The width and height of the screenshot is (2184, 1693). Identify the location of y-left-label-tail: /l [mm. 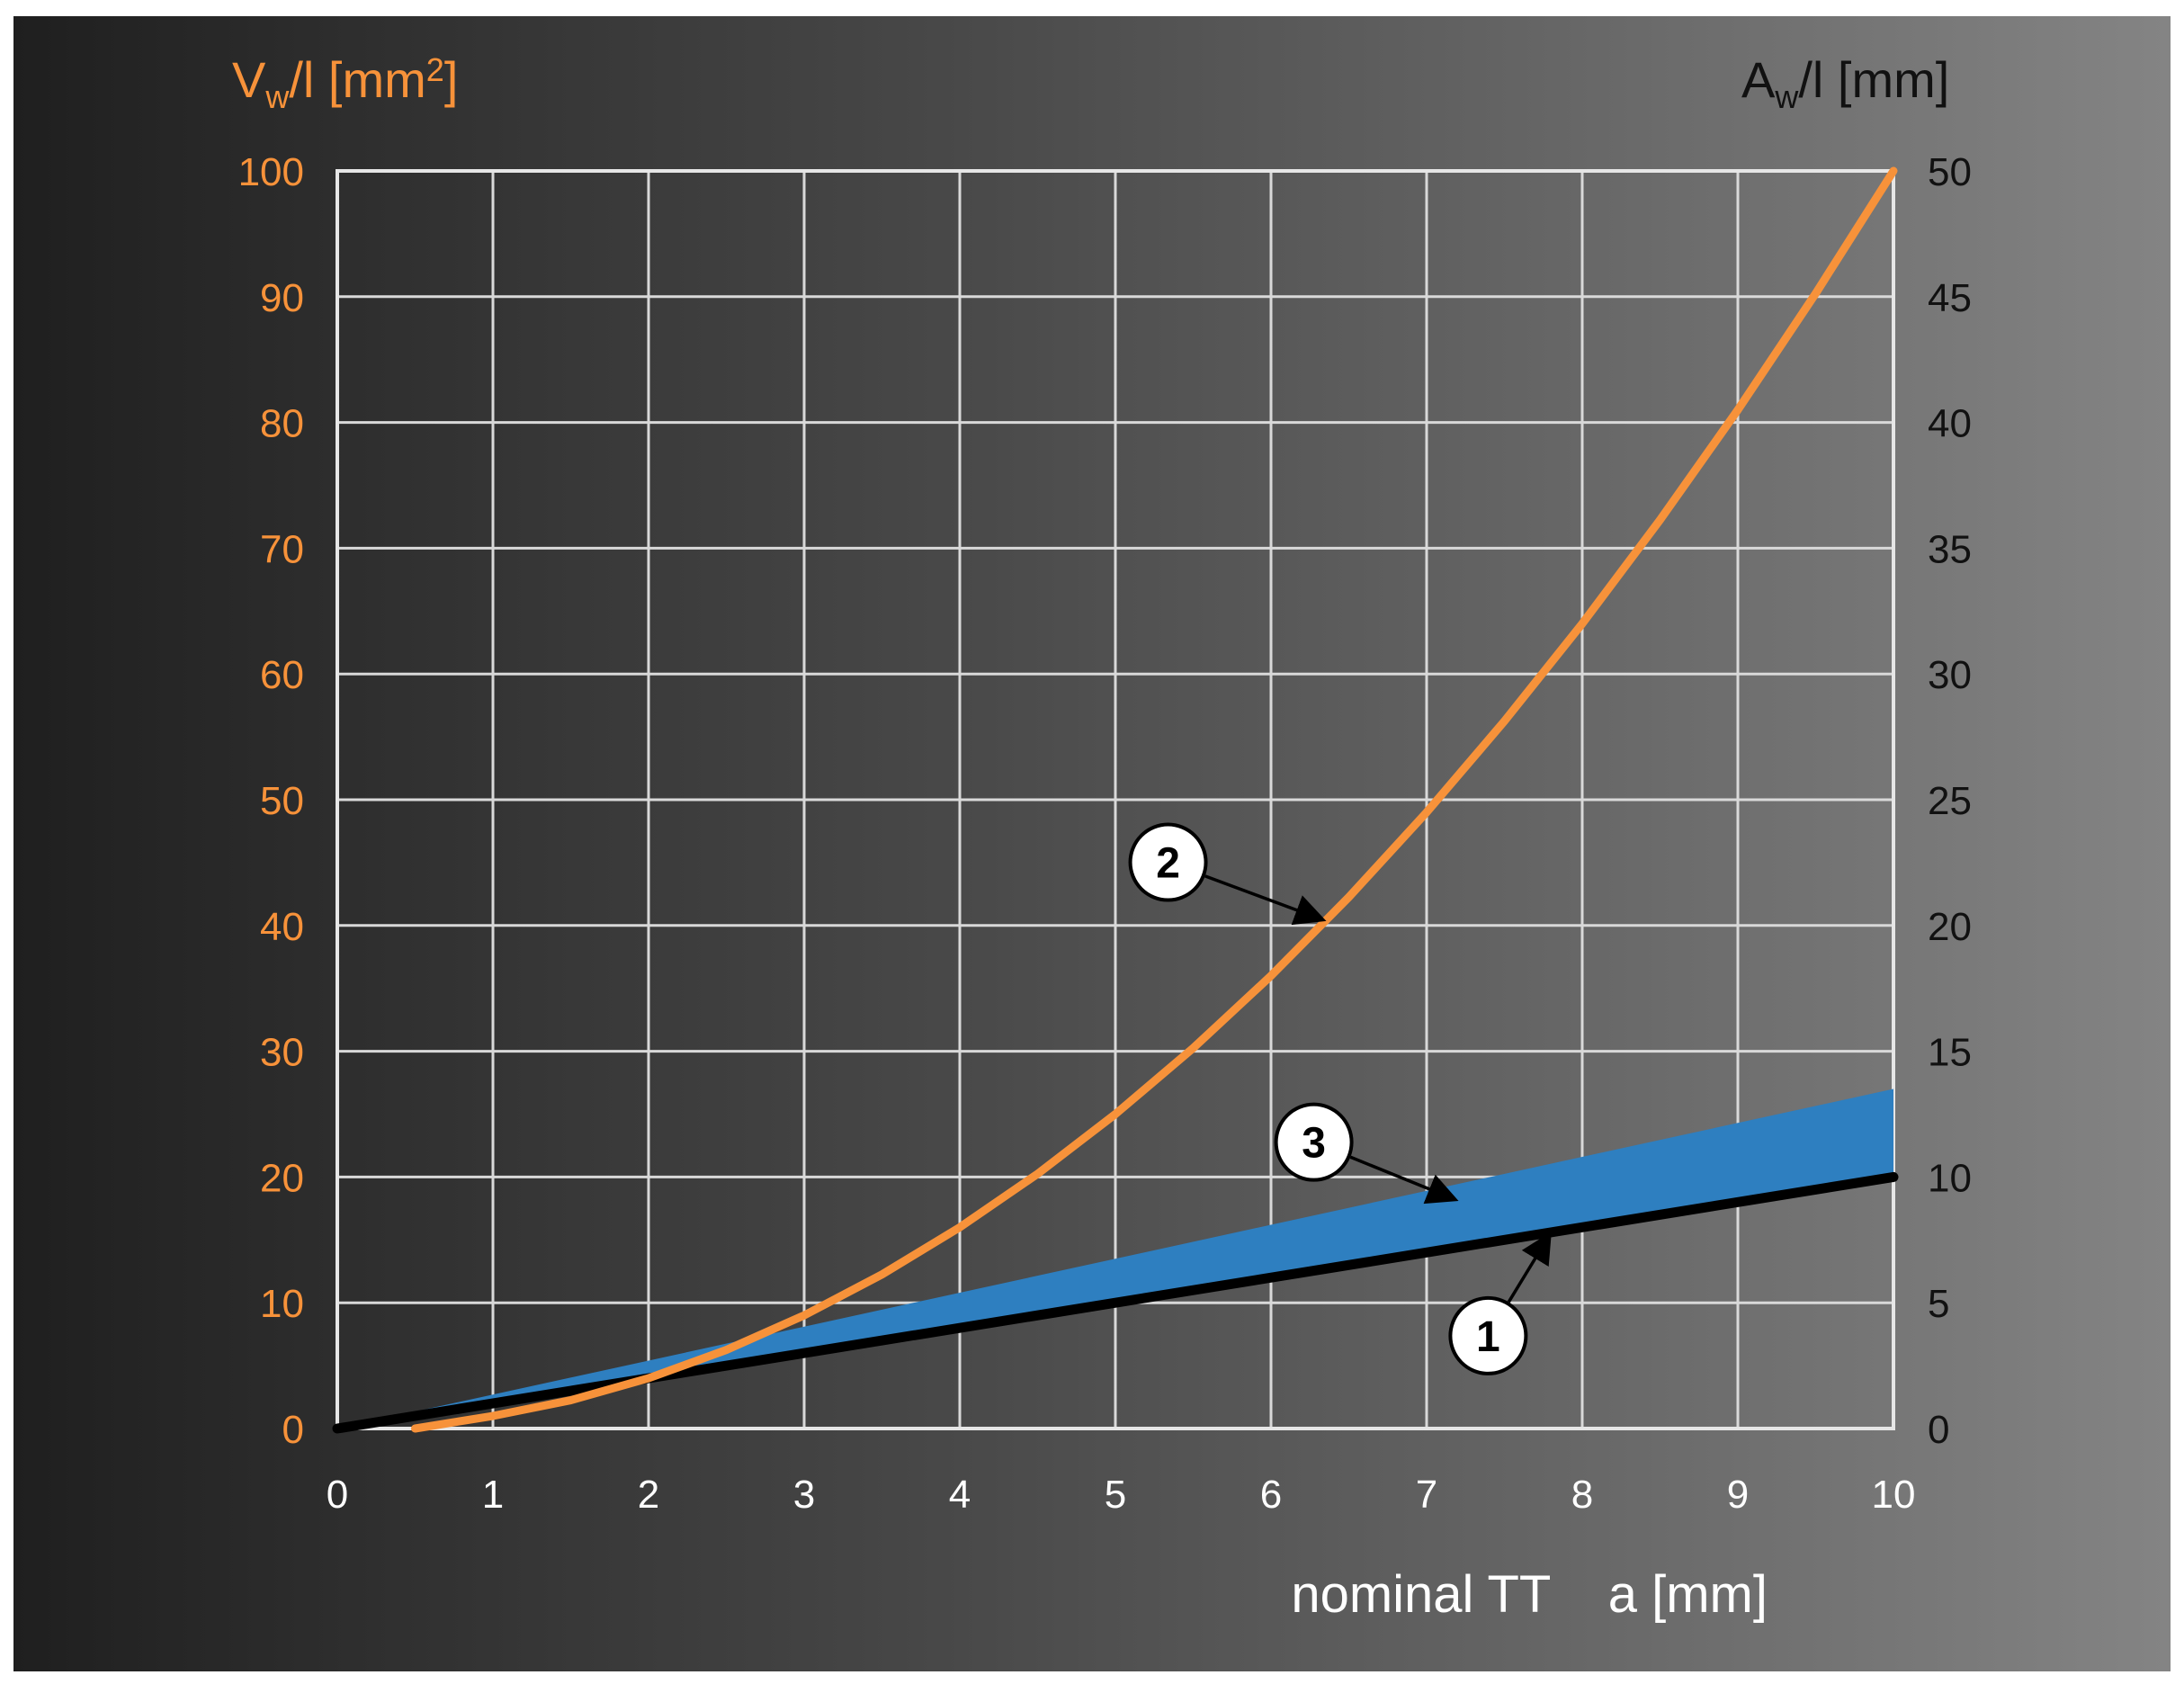
(357, 80).